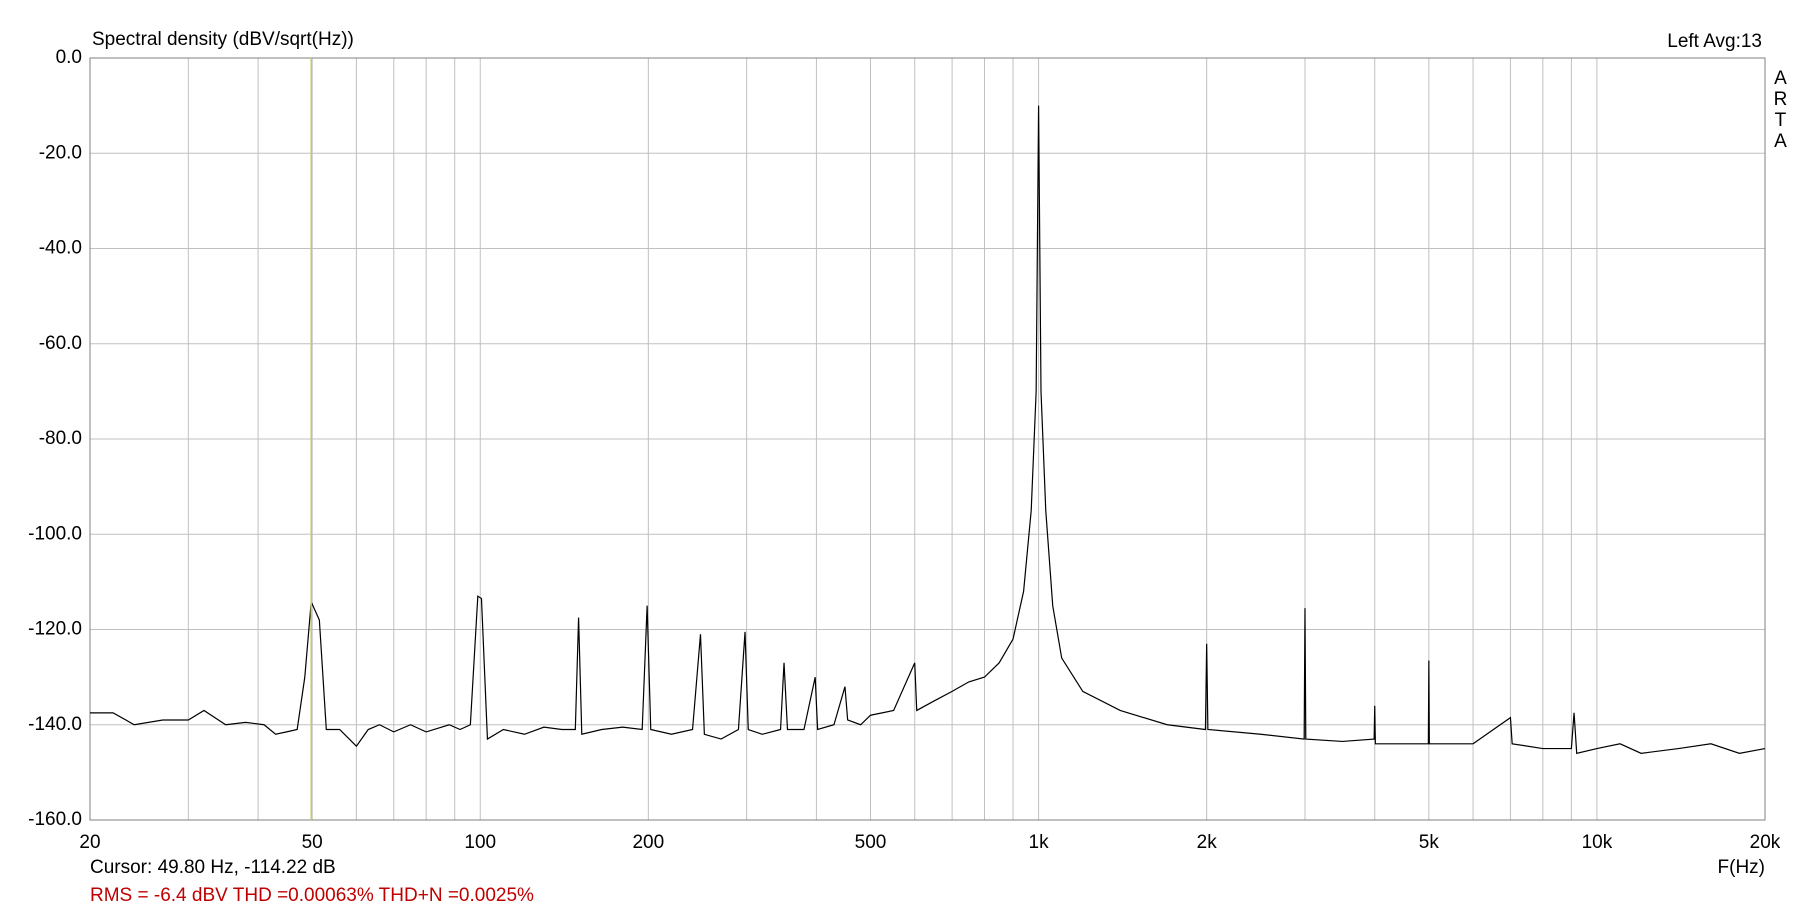 Image resolution: width=1797 pixels, height=909 pixels. Describe the element at coordinates (871, 842) in the screenshot. I see `x-tick-label: 500` at that location.